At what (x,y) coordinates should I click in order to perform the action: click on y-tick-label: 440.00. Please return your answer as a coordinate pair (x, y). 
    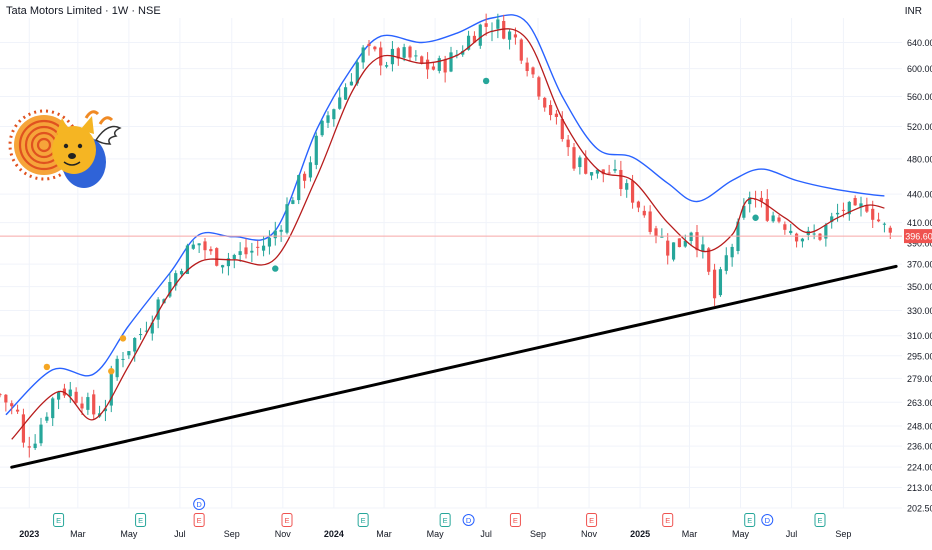
    Looking at the image, I should click on (919, 195).